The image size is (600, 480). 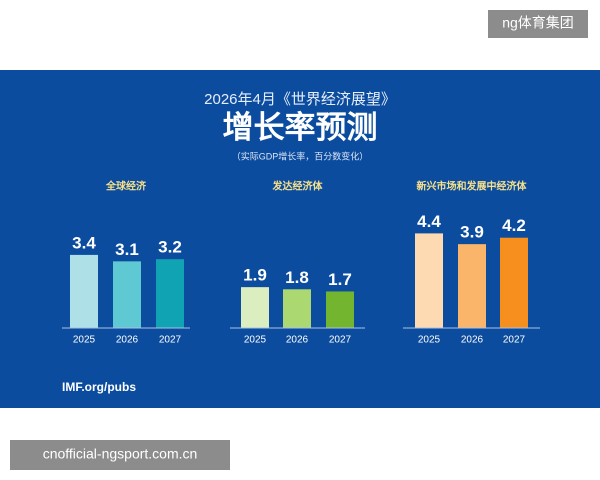 I want to click on value-label: 3.1, so click(x=127, y=249).